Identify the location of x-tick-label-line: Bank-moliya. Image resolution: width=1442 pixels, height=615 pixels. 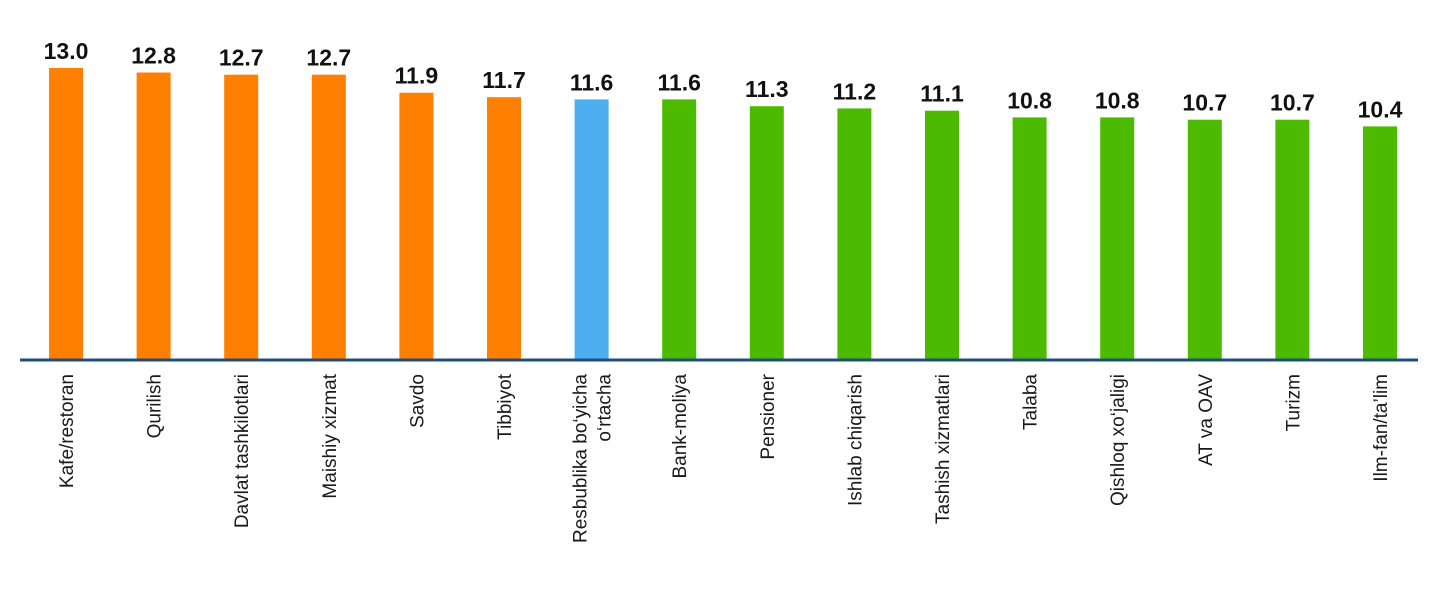
(680, 426).